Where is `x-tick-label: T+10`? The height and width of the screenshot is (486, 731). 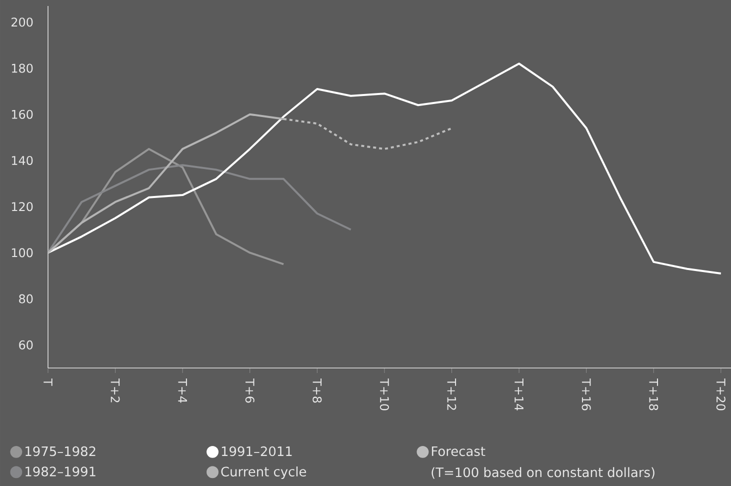
x-tick-label: T+10 is located at coordinates (384, 394).